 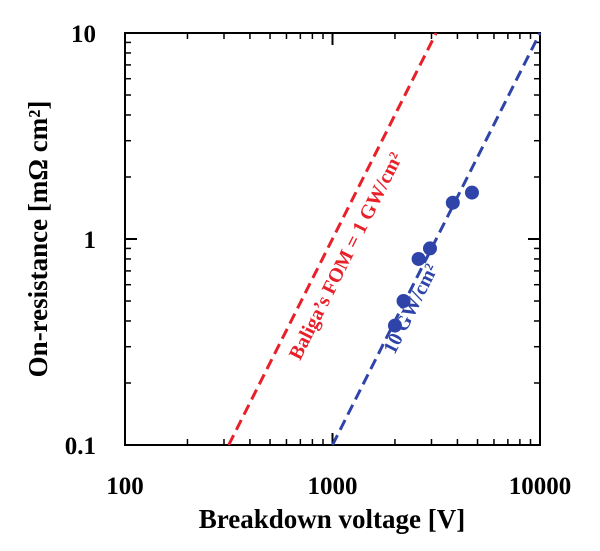 What do you see at coordinates (38, 239) in the screenshot?
I see `y-axis-title: On-resistance [mΩ cm²]` at bounding box center [38, 239].